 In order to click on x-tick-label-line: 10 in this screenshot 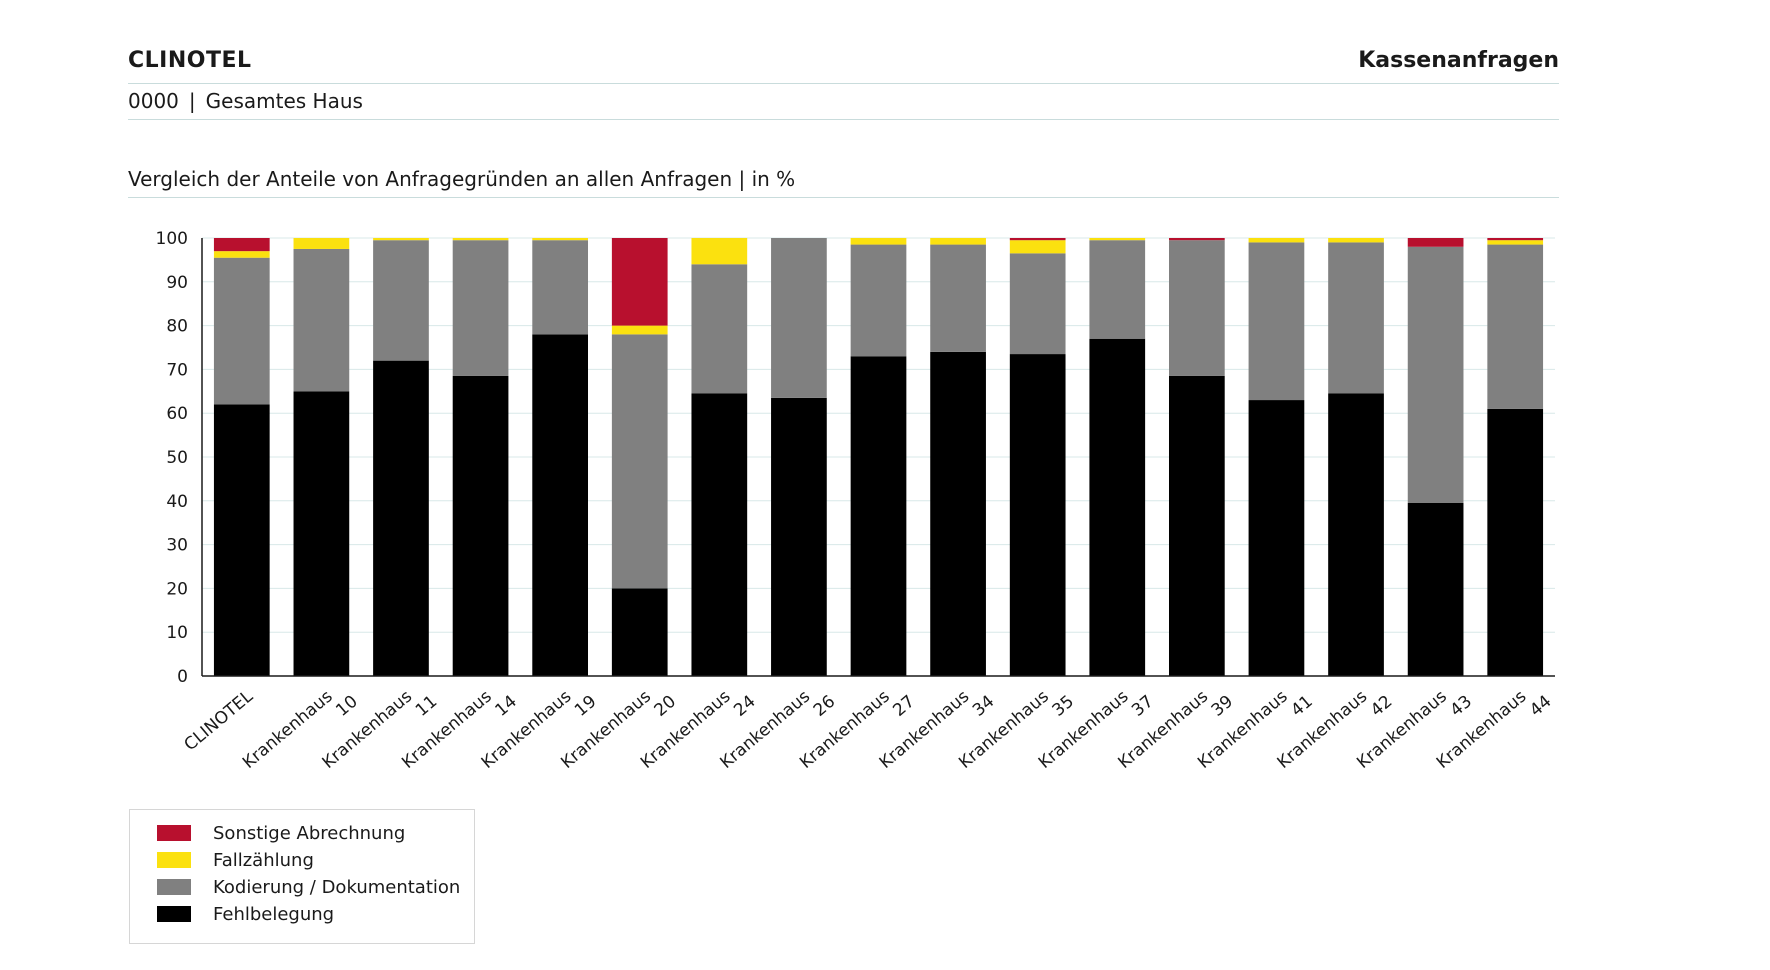, I will do `click(346, 706)`.